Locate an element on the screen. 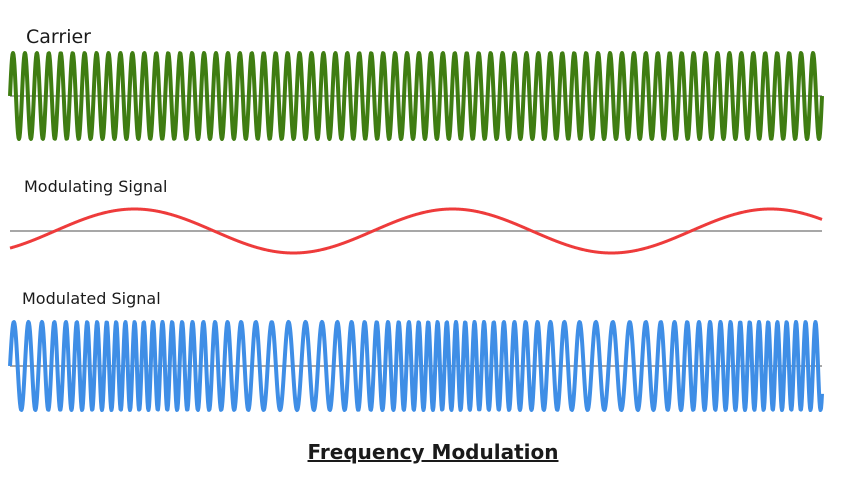  modulating-wave is located at coordinates (416, 231).